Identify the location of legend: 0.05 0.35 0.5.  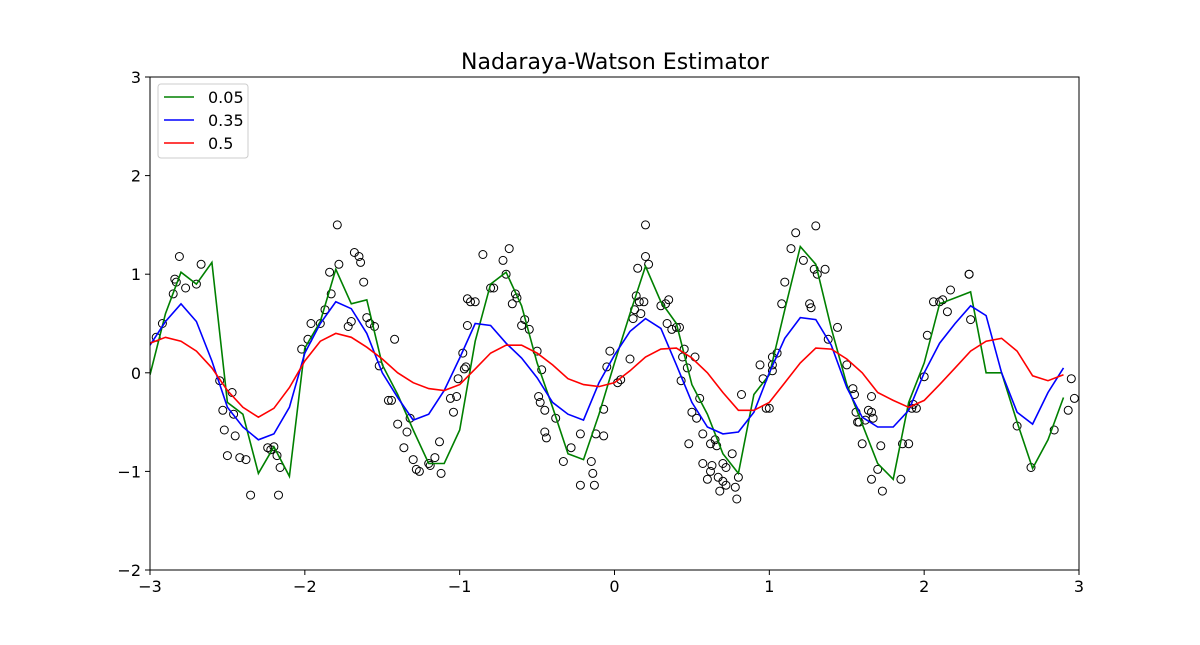
(203, 121).